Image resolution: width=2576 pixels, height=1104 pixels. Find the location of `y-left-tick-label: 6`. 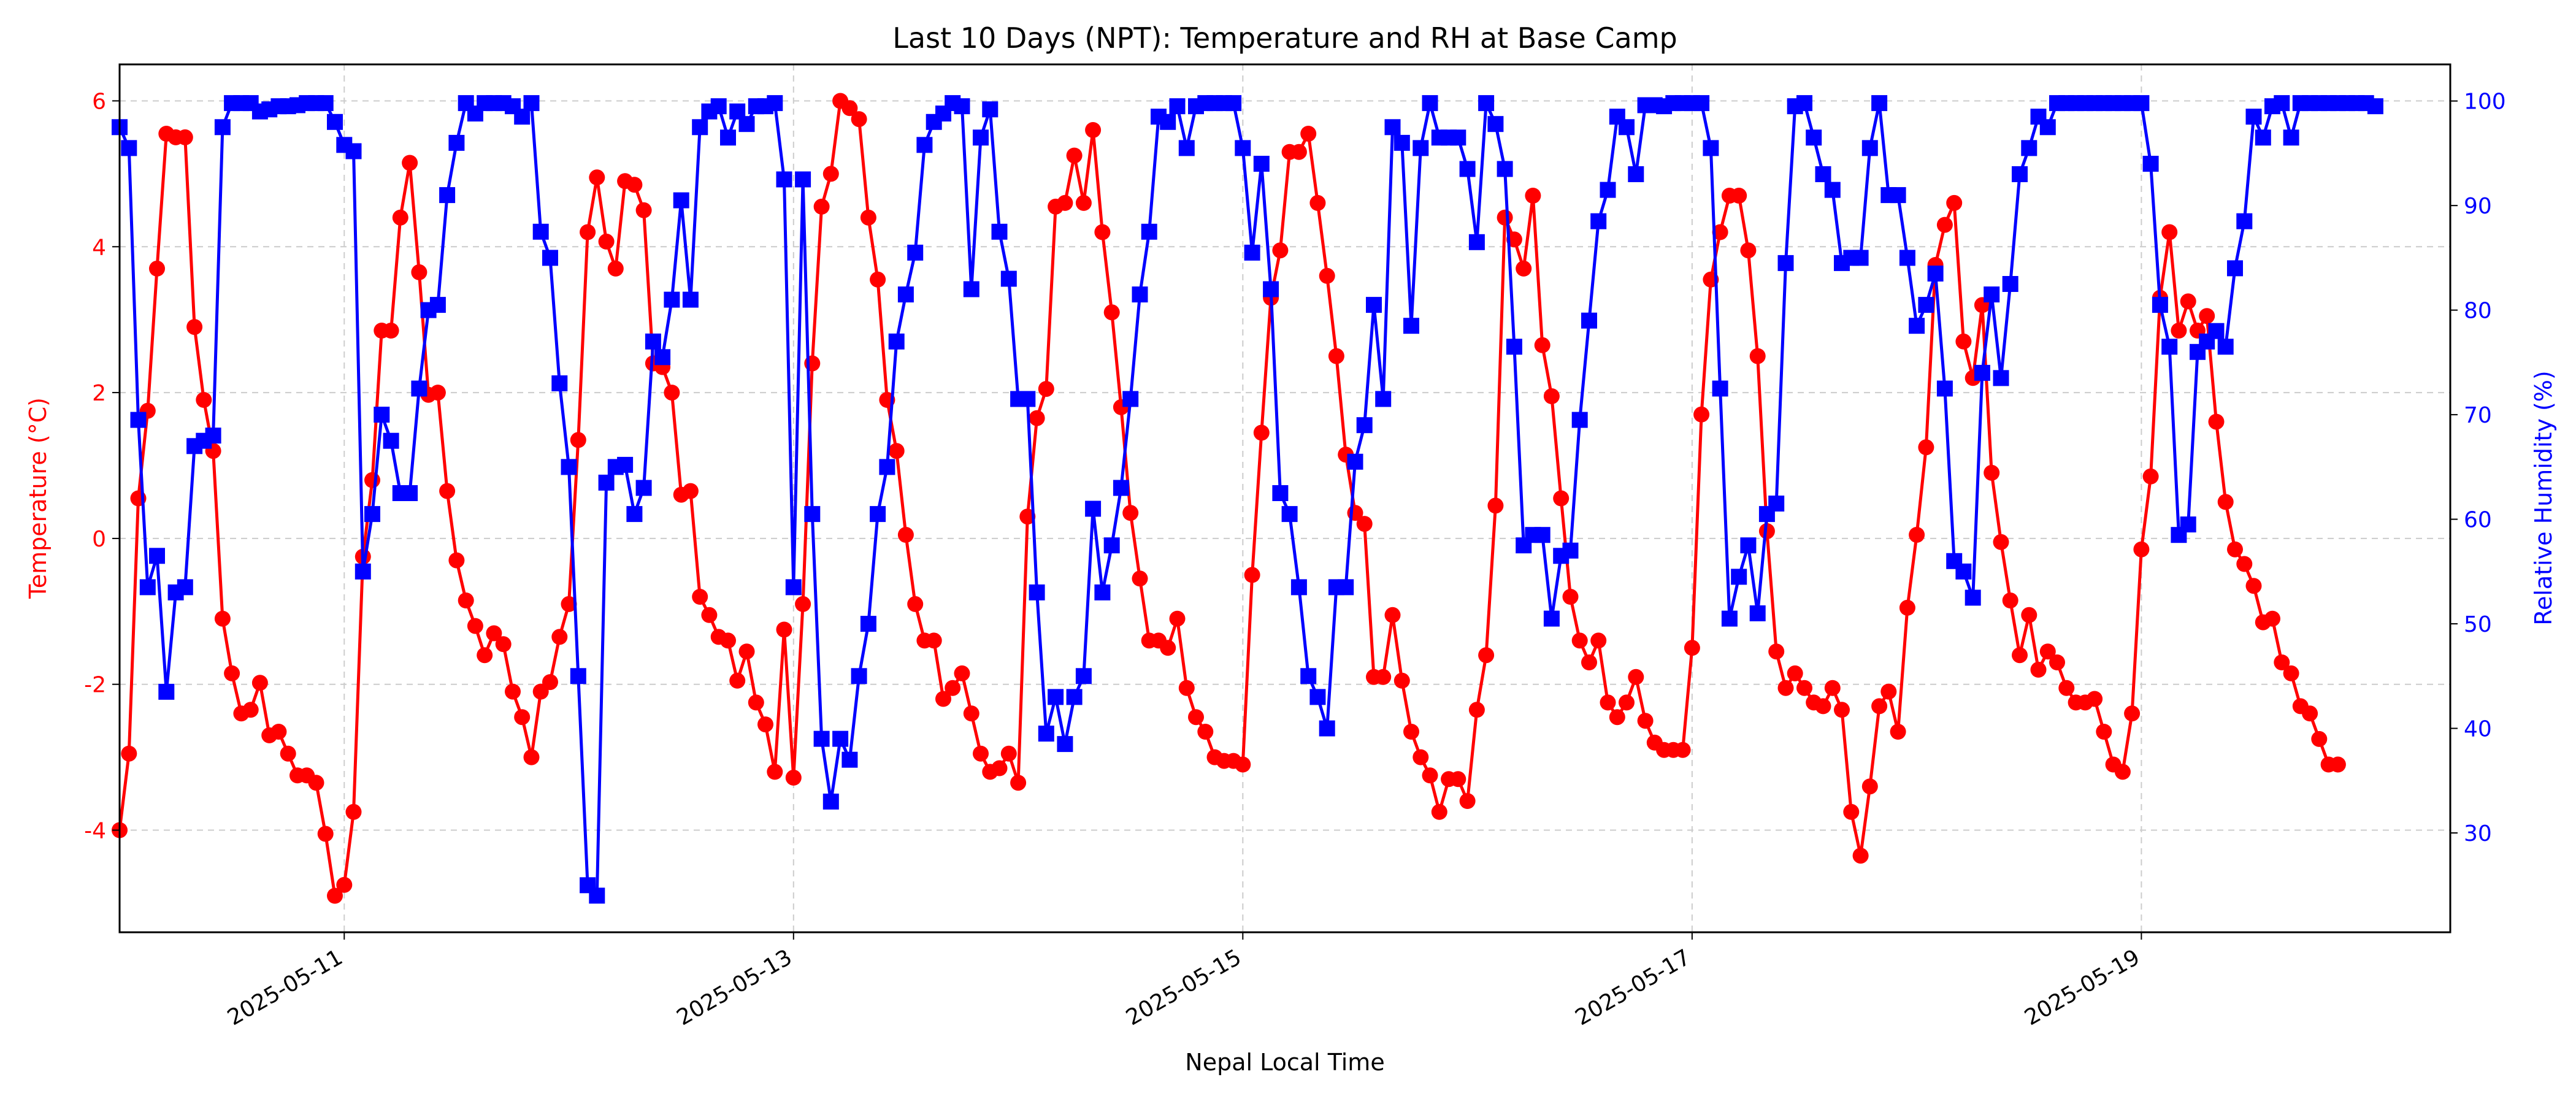

y-left-tick-label: 6 is located at coordinates (99, 101).